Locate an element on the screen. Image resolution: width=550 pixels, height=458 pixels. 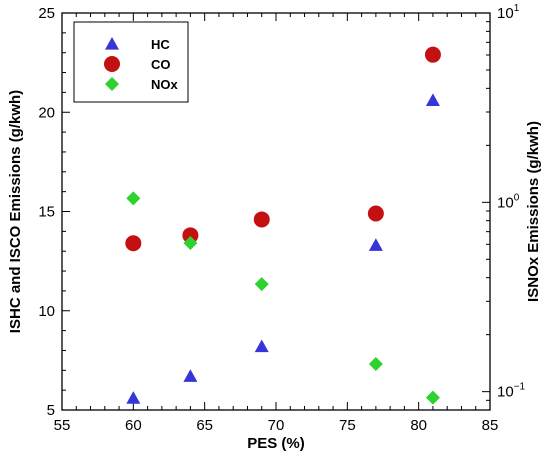
x-tick-label: 80 is located at coordinates (418, 425).